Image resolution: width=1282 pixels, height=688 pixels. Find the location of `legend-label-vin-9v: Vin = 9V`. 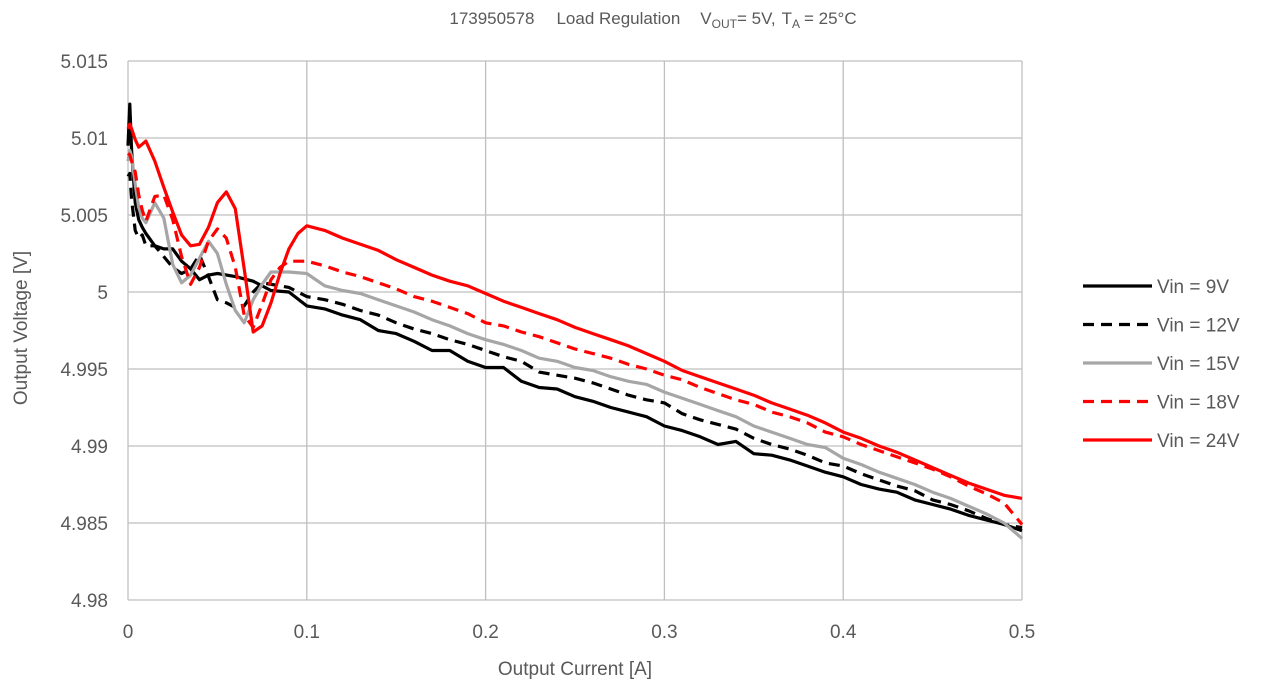

legend-label-vin-9v: Vin = 9V is located at coordinates (1193, 287).